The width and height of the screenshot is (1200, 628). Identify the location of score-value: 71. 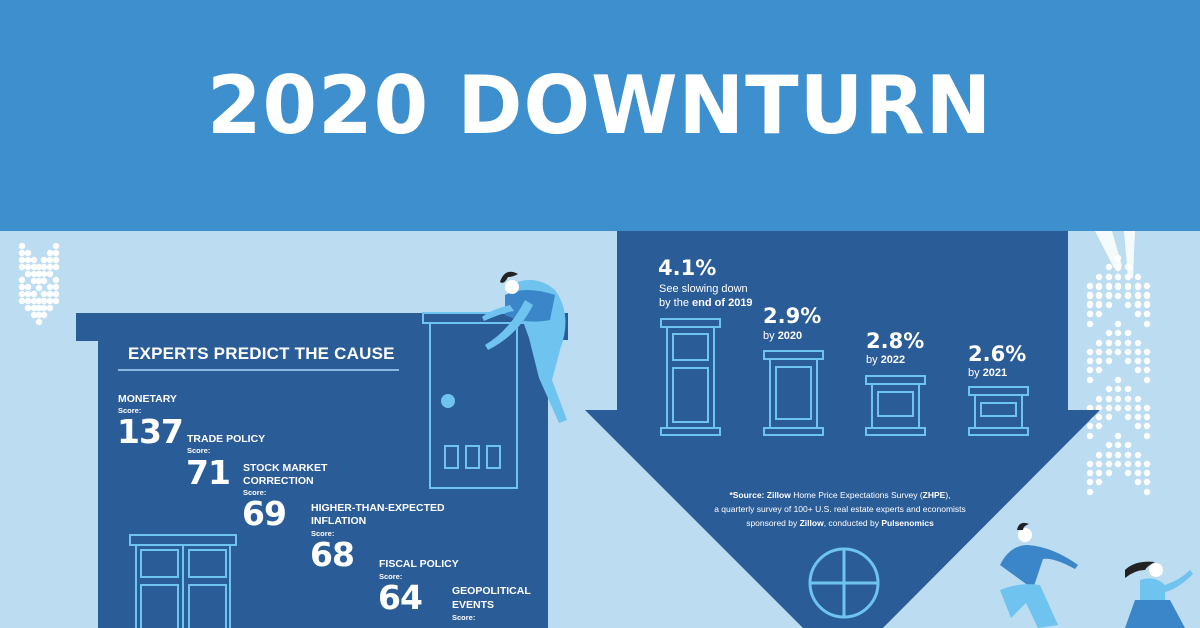
(208, 472).